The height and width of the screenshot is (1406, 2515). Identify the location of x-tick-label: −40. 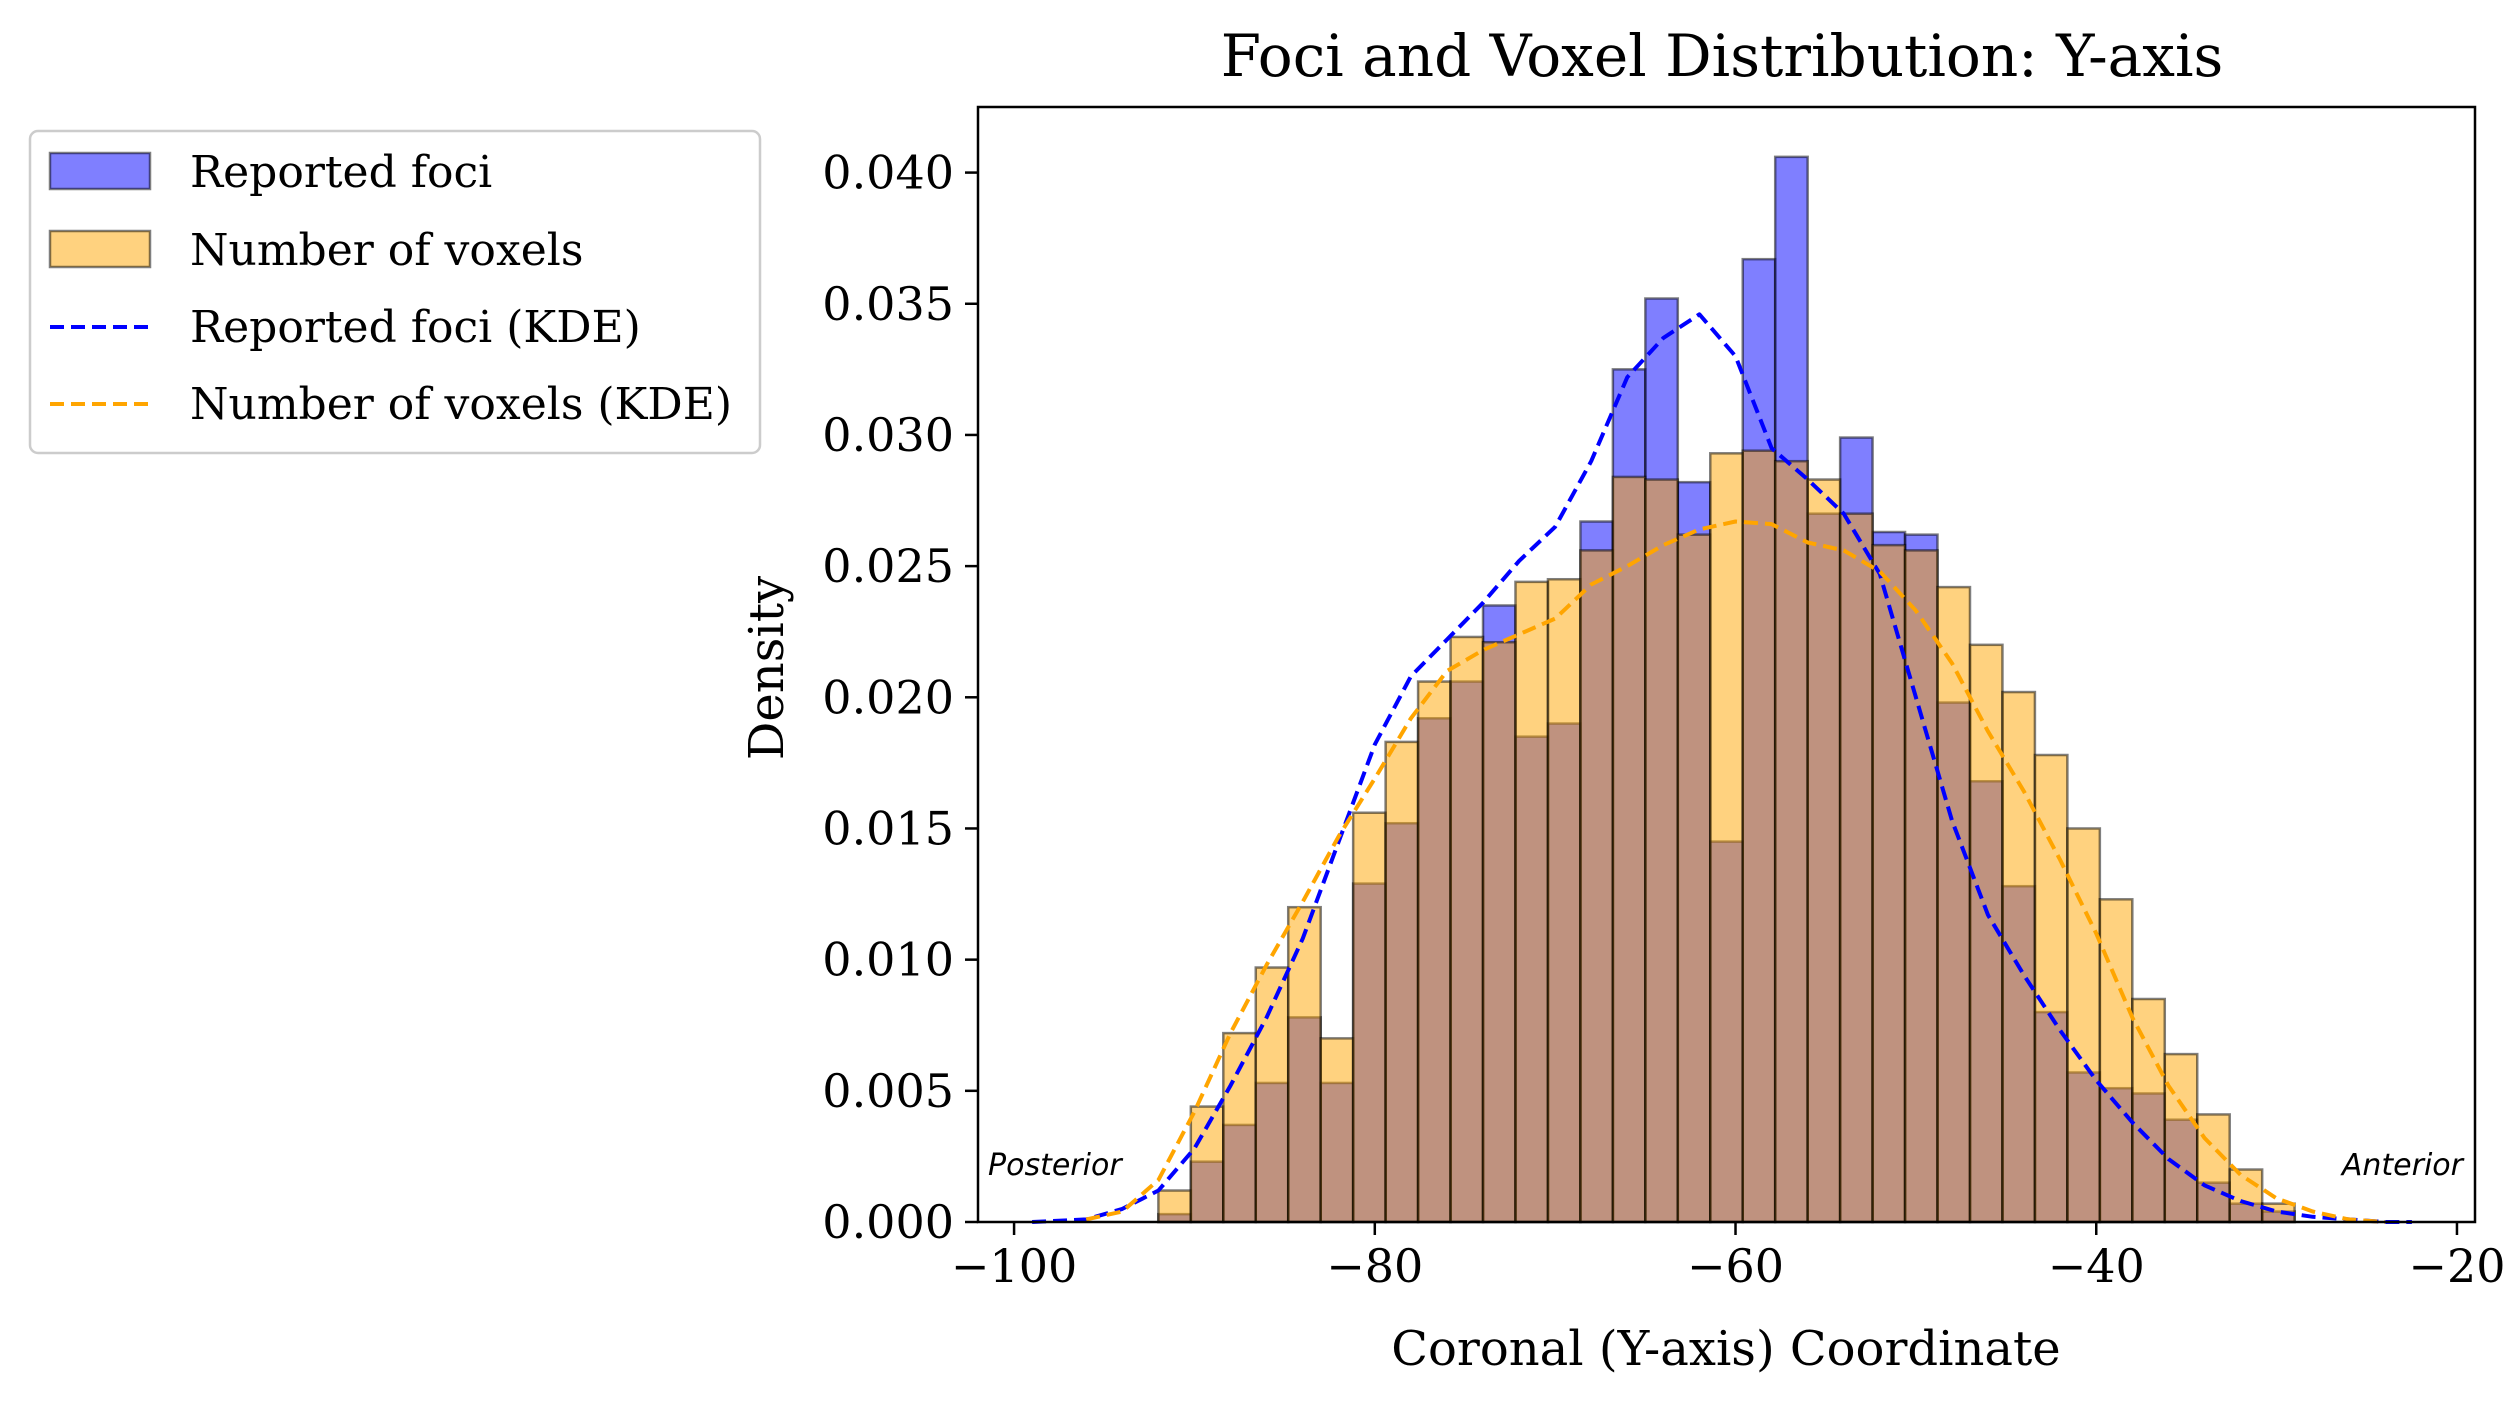
(2096, 1266).